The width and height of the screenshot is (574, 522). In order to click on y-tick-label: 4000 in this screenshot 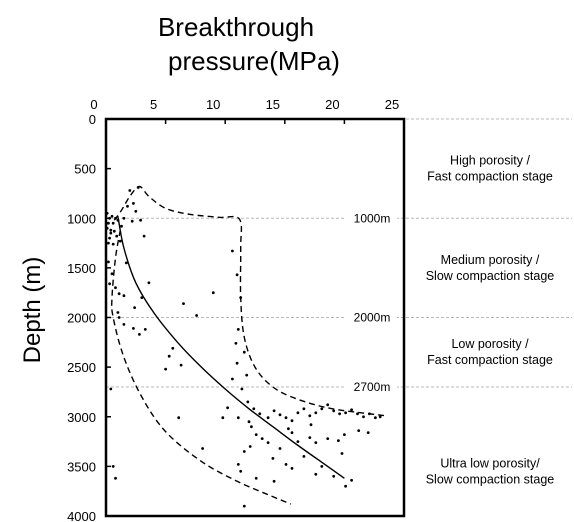, I will do `click(81, 515)`.